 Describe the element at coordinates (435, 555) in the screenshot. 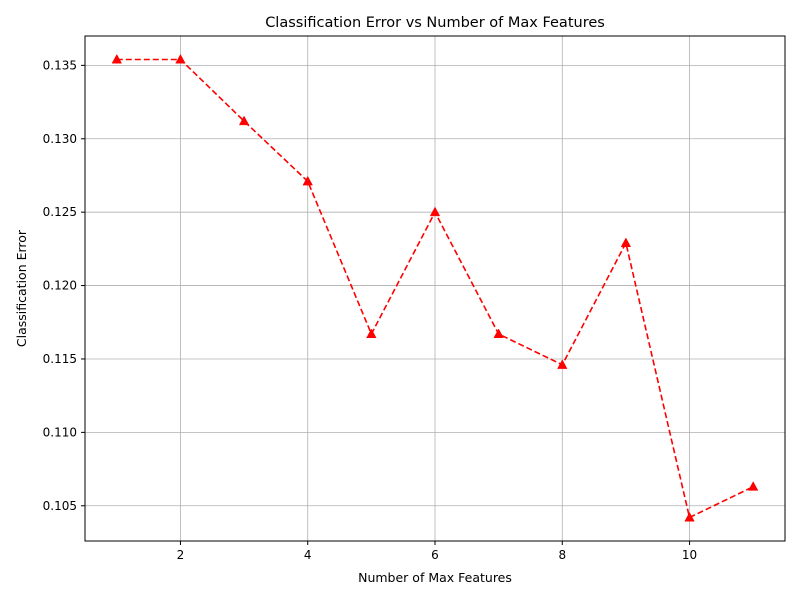

I see `x-tick-label: 6` at that location.